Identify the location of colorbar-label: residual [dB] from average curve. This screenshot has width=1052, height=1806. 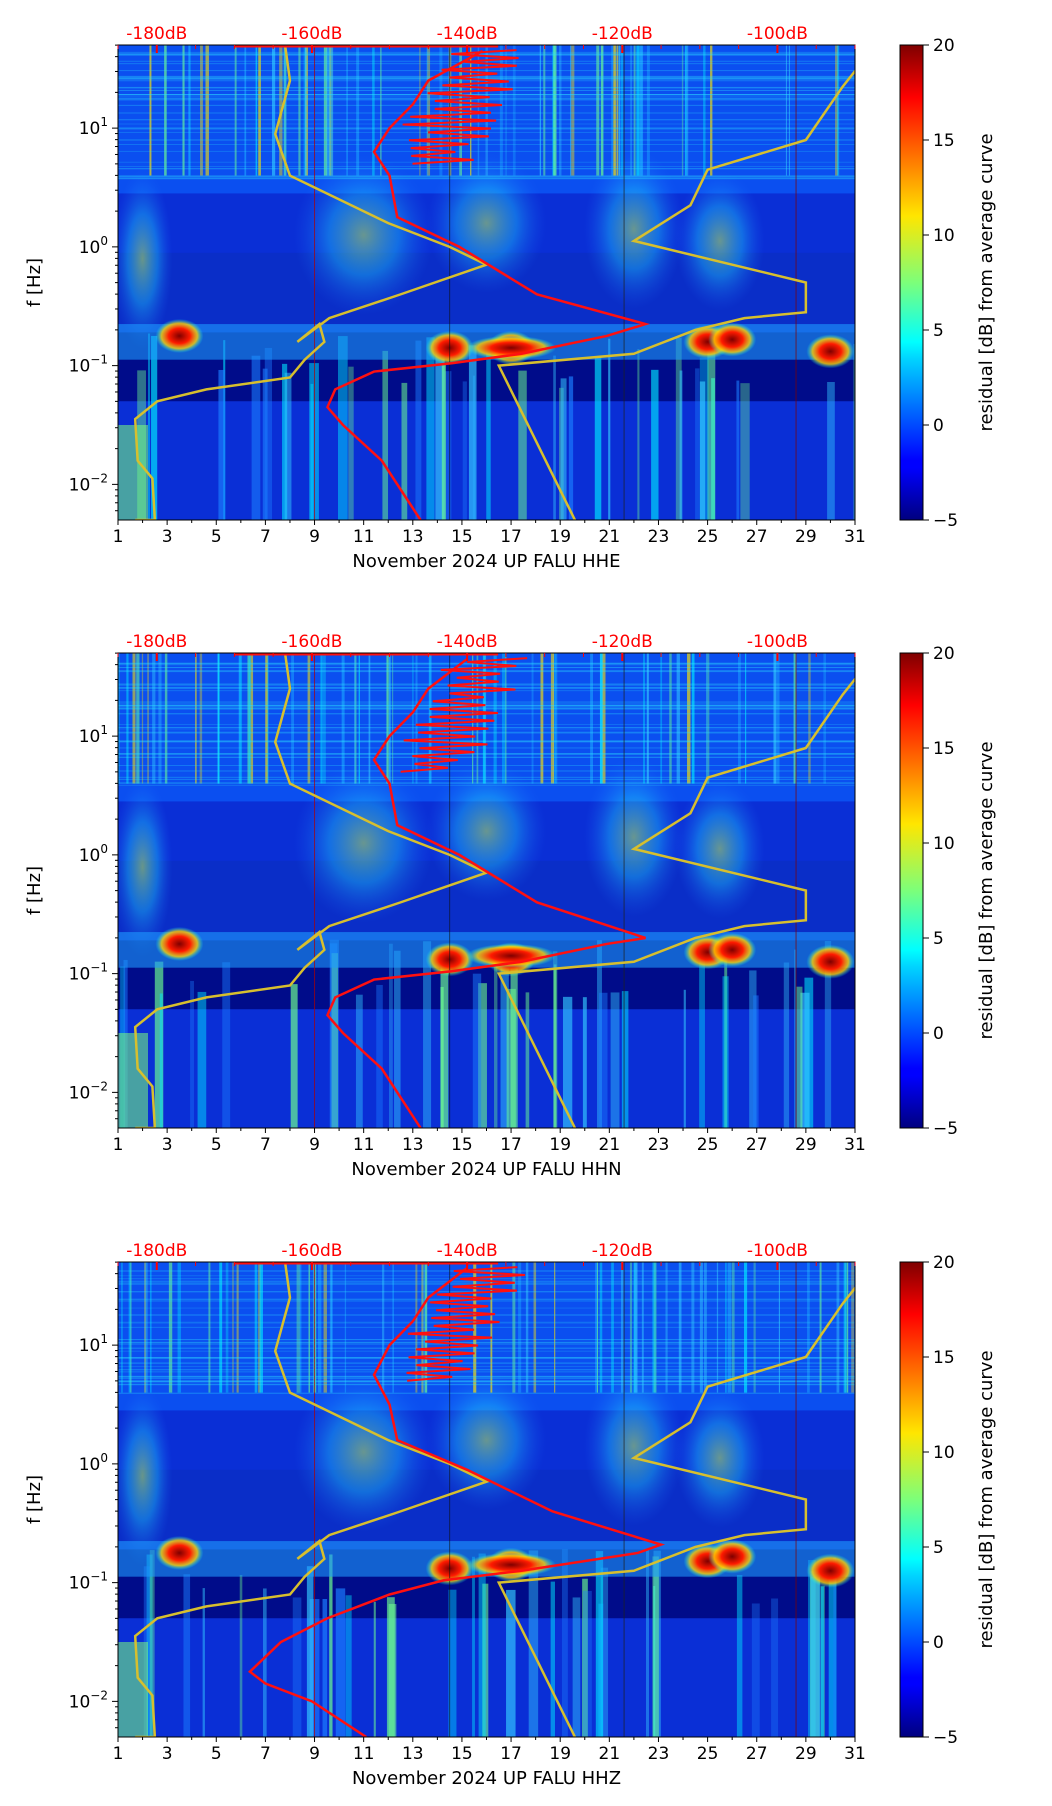
(986, 1499).